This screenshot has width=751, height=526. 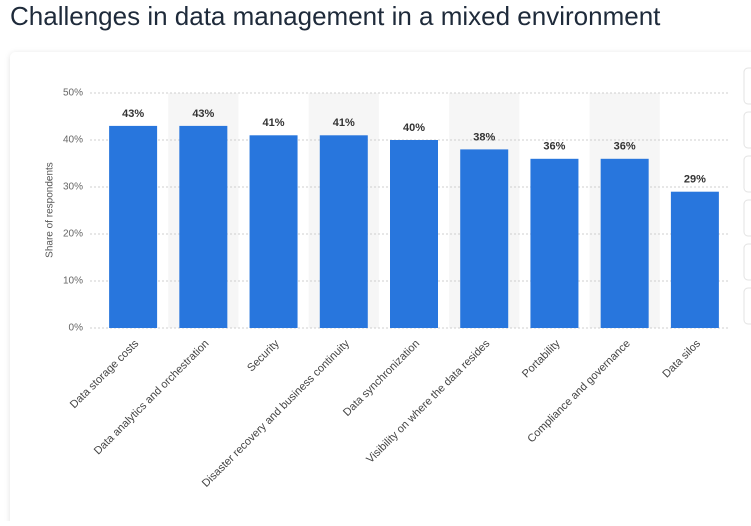 What do you see at coordinates (747, 196) in the screenshot?
I see `side-buttons` at bounding box center [747, 196].